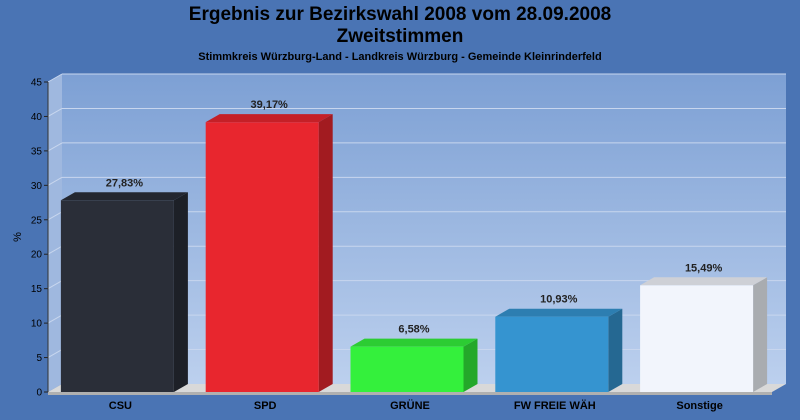 This screenshot has height=420, width=800. Describe the element at coordinates (559, 300) in the screenshot. I see `data-label: 10,93%` at that location.